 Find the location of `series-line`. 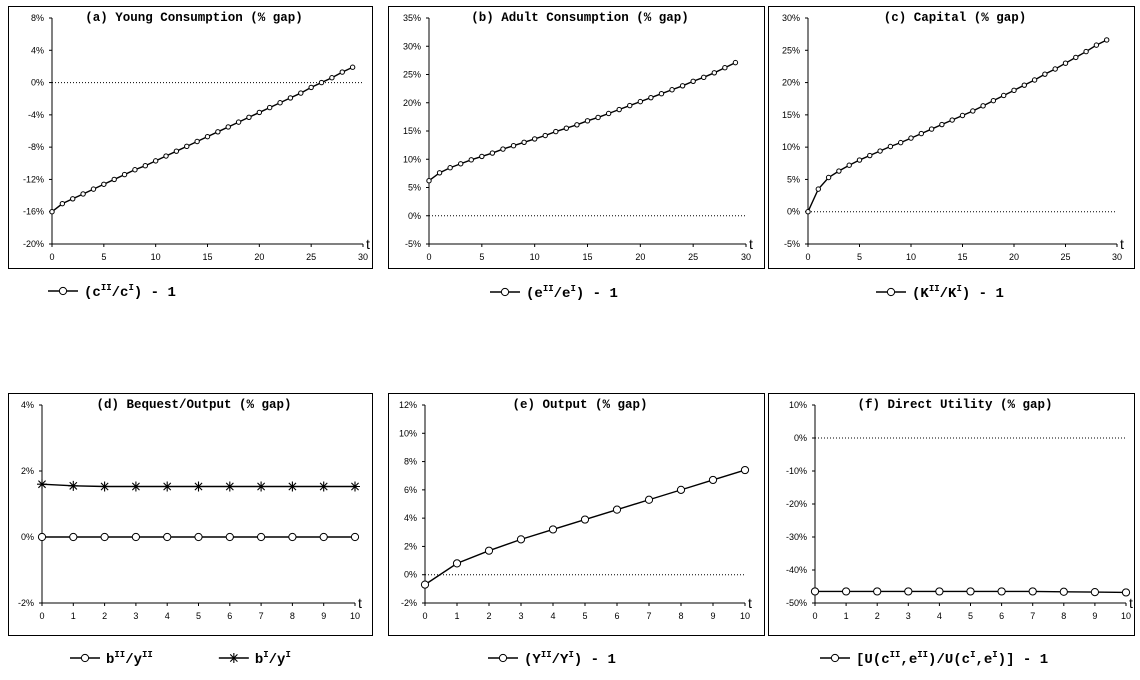

series-line is located at coordinates (582, 122).